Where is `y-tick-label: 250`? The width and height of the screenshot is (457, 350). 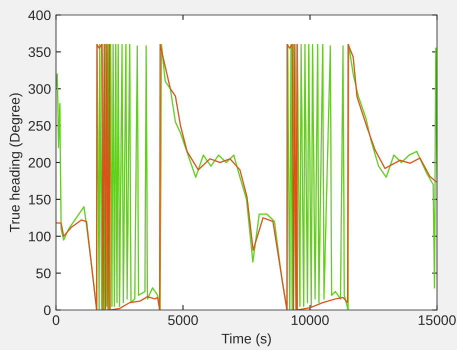 y-tick-label: 250 is located at coordinates (39, 125).